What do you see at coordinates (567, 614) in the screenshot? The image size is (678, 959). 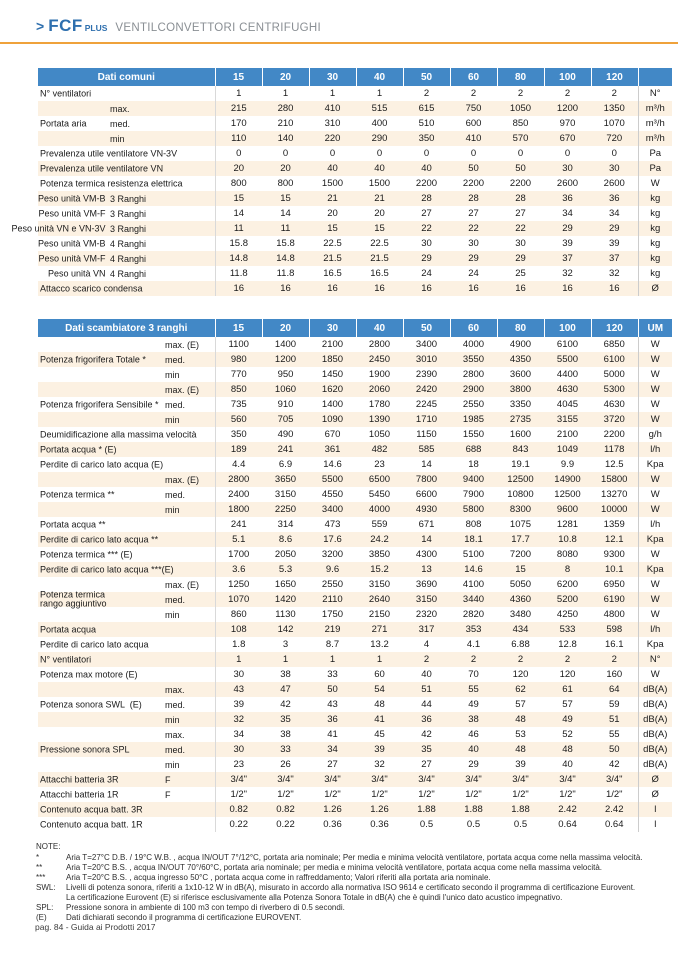 I see `cell-value: 4250` at bounding box center [567, 614].